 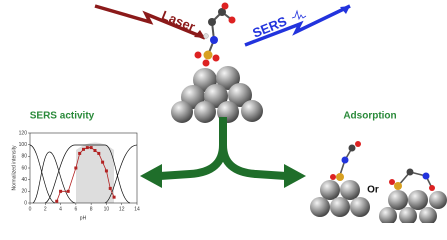 What do you see at coordinates (345, 161) in the screenshot?
I see `molecule-left` at bounding box center [345, 161].